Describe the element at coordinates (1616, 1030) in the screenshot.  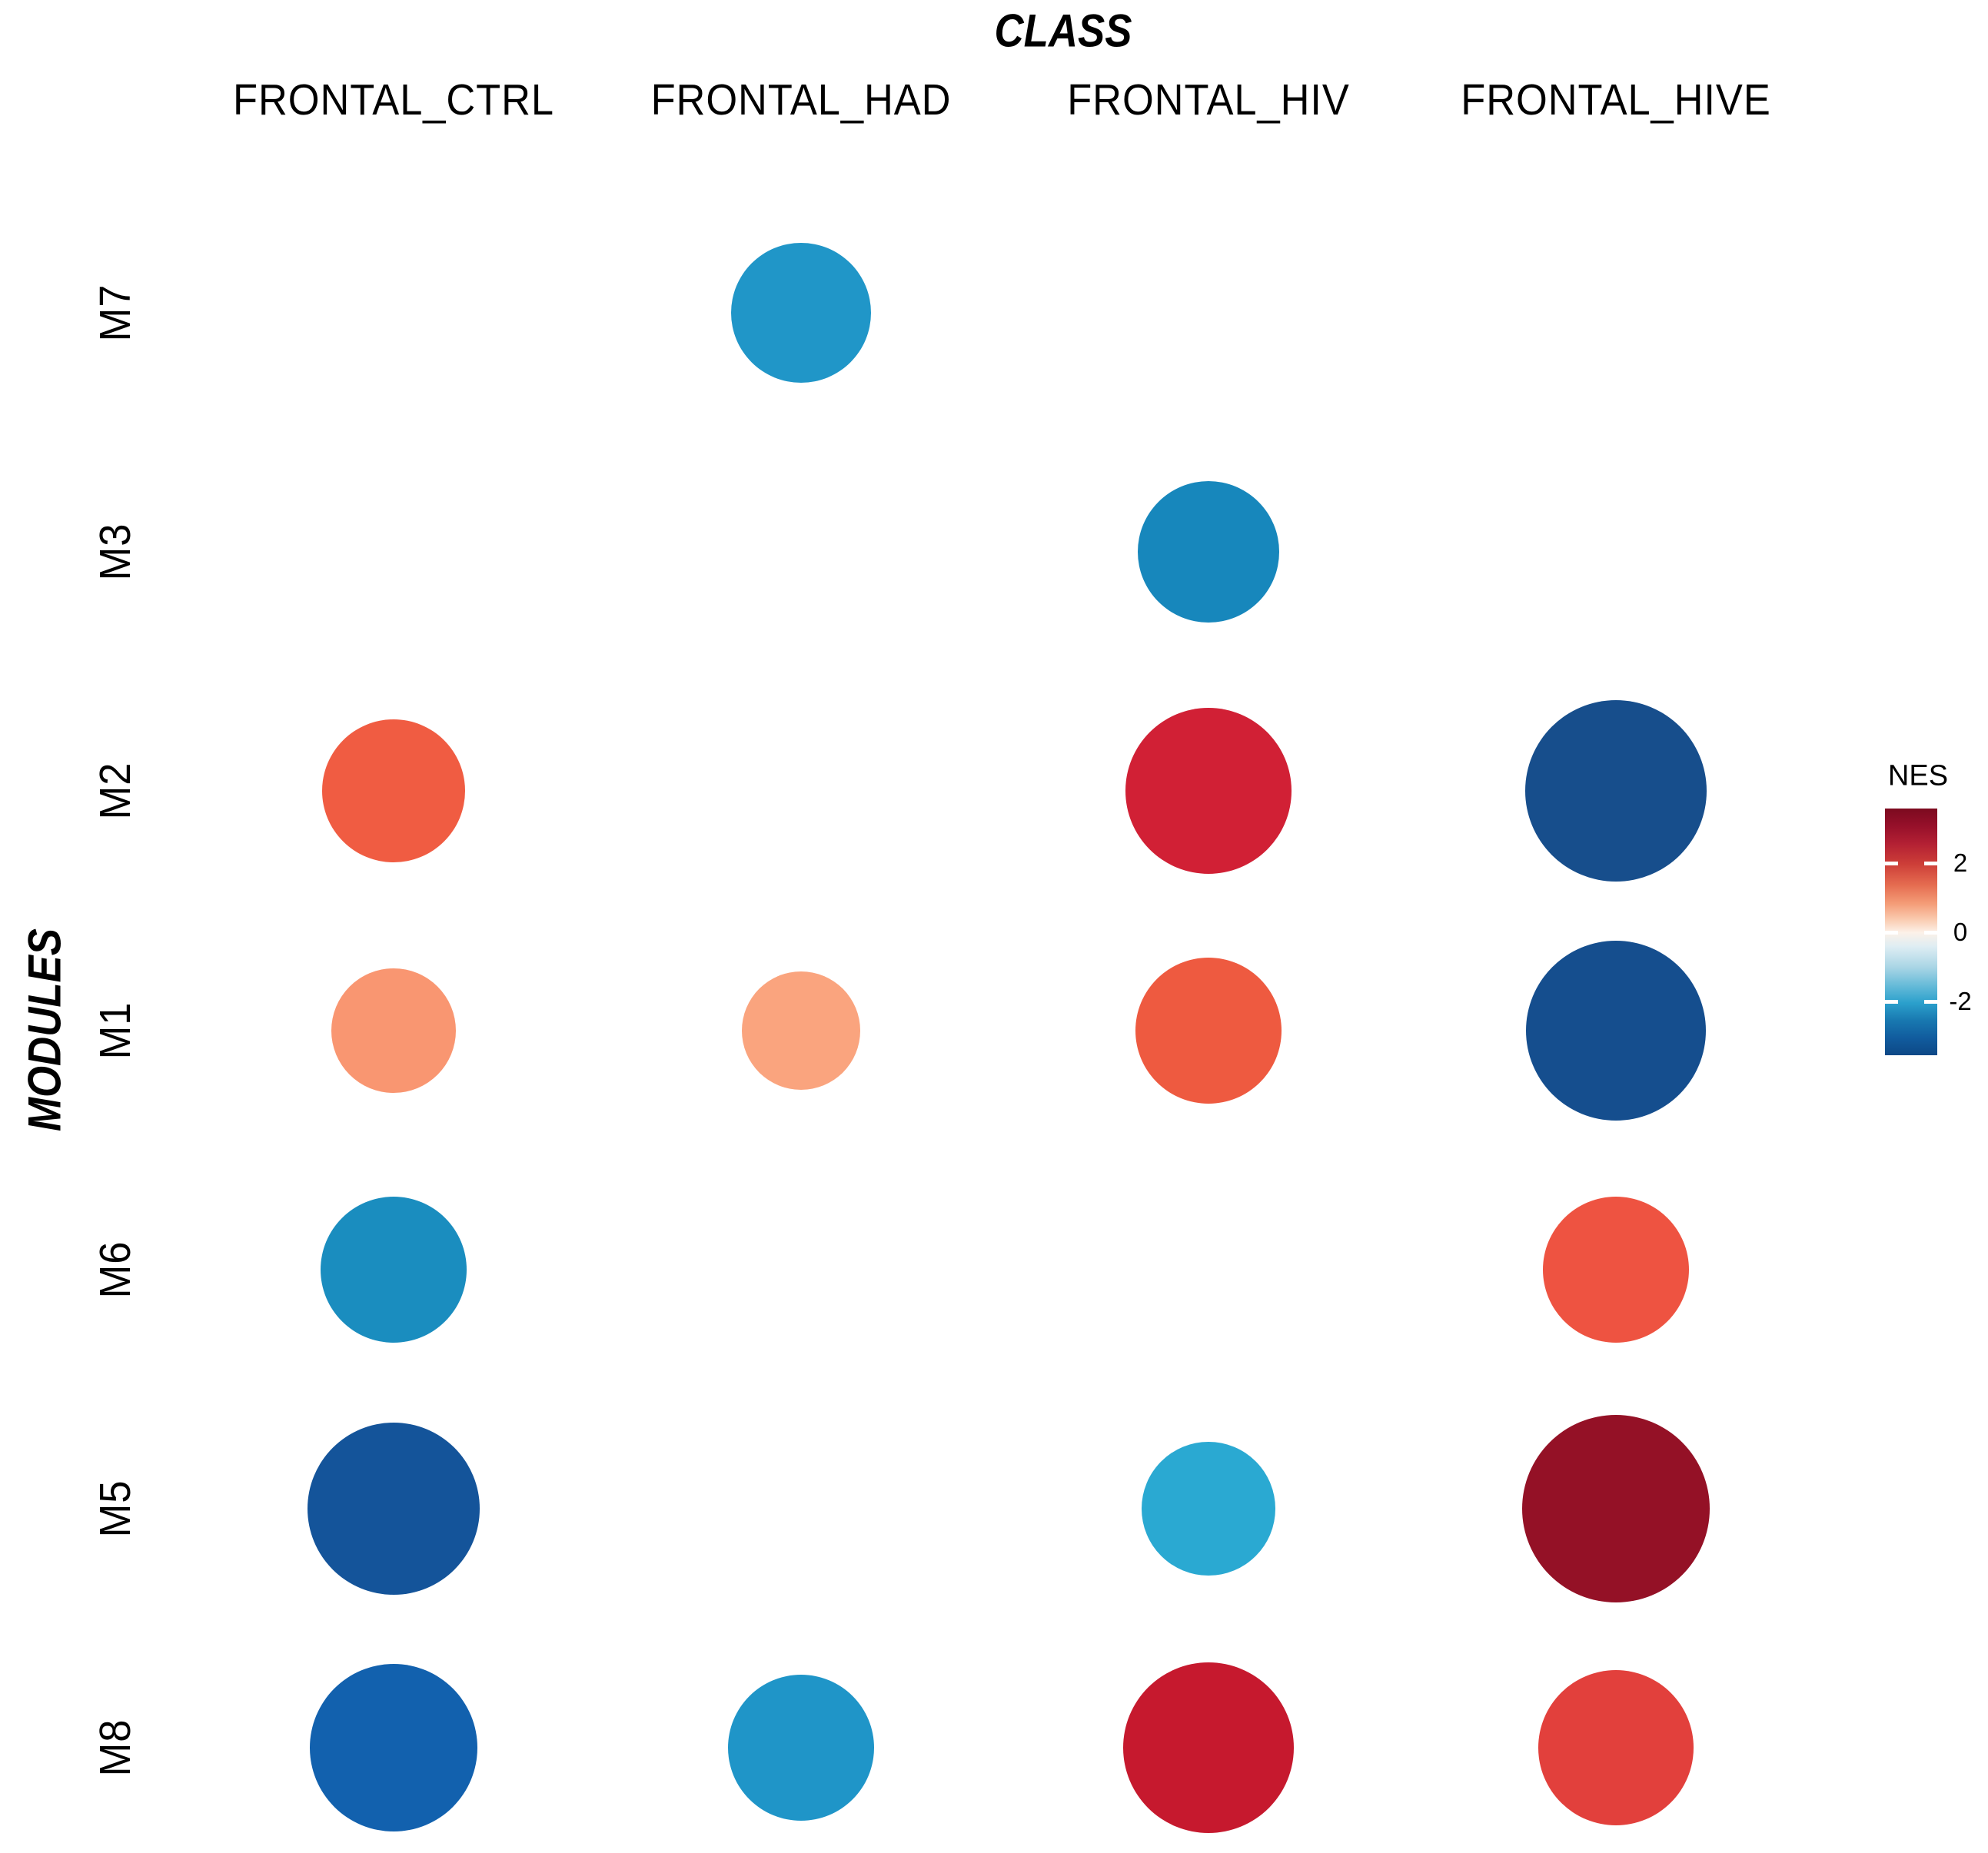
I see `bubble-M1-FRONTAL_HIVE` at that location.